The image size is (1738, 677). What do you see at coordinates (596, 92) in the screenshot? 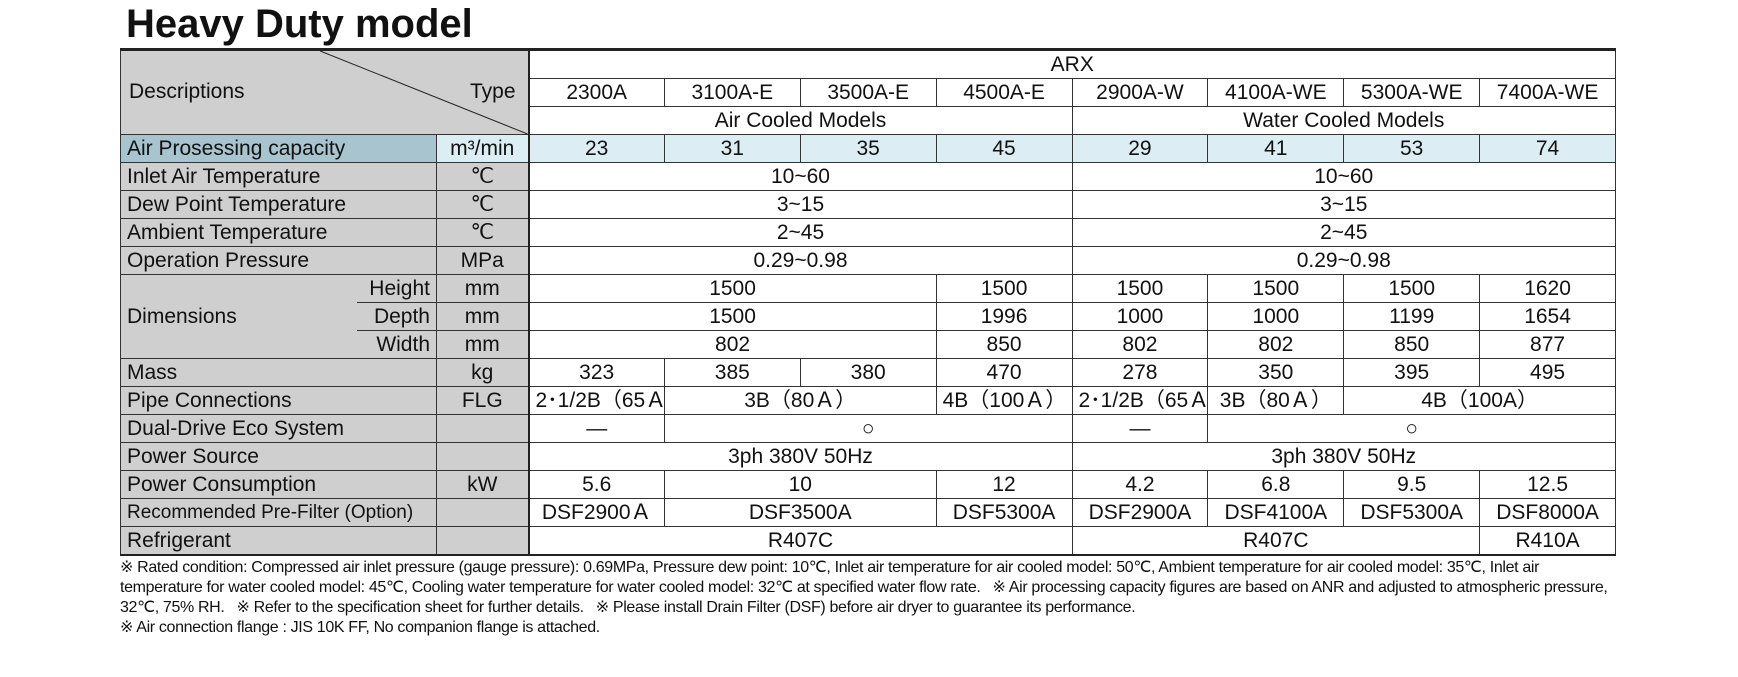
I see `model-cell: 2300A` at bounding box center [596, 92].